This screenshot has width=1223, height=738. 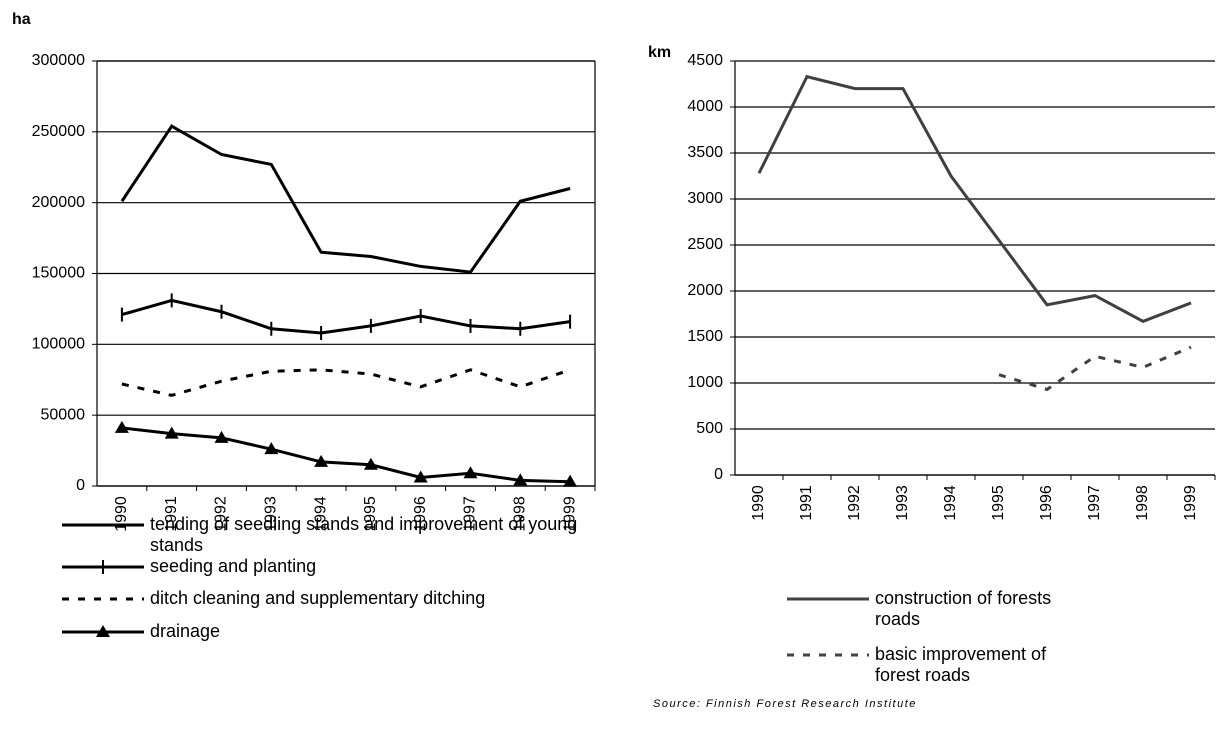 What do you see at coordinates (185, 631) in the screenshot?
I see `legend-label: drainage` at bounding box center [185, 631].